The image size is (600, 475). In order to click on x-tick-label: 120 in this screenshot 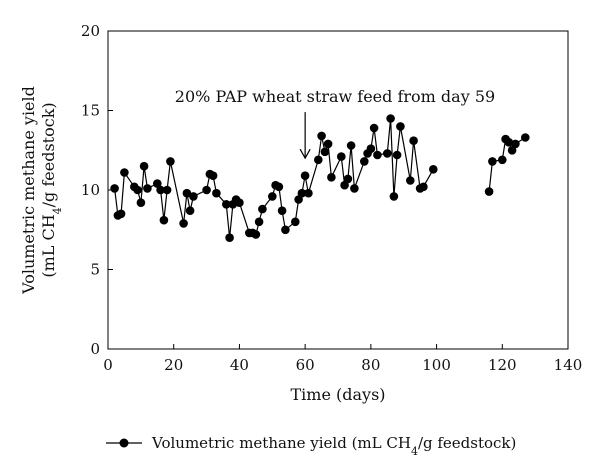, I will do `click(502, 365)`.